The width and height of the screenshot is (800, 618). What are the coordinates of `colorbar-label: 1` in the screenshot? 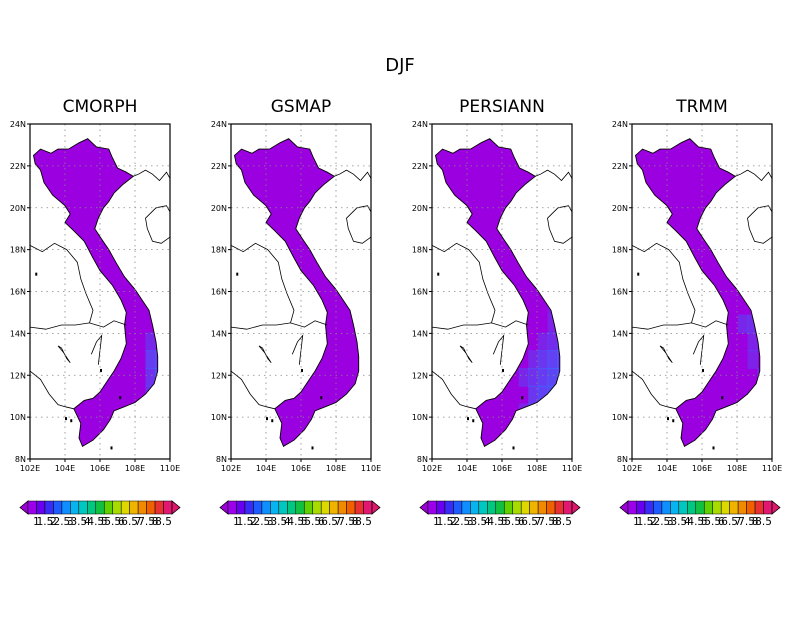 It's located at (636, 522).